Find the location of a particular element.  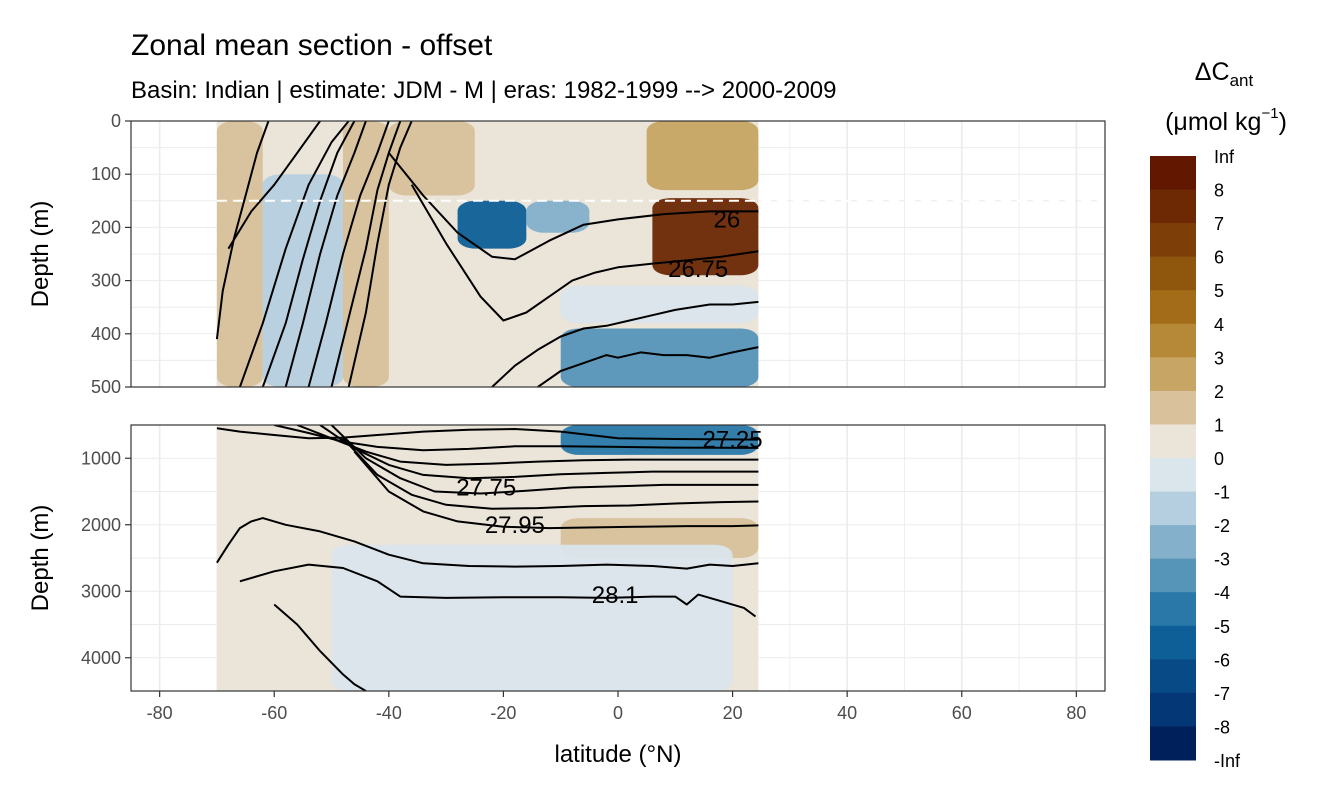

y-axis-upper: 0 100 200 300 400 500 is located at coordinates (111, 254).